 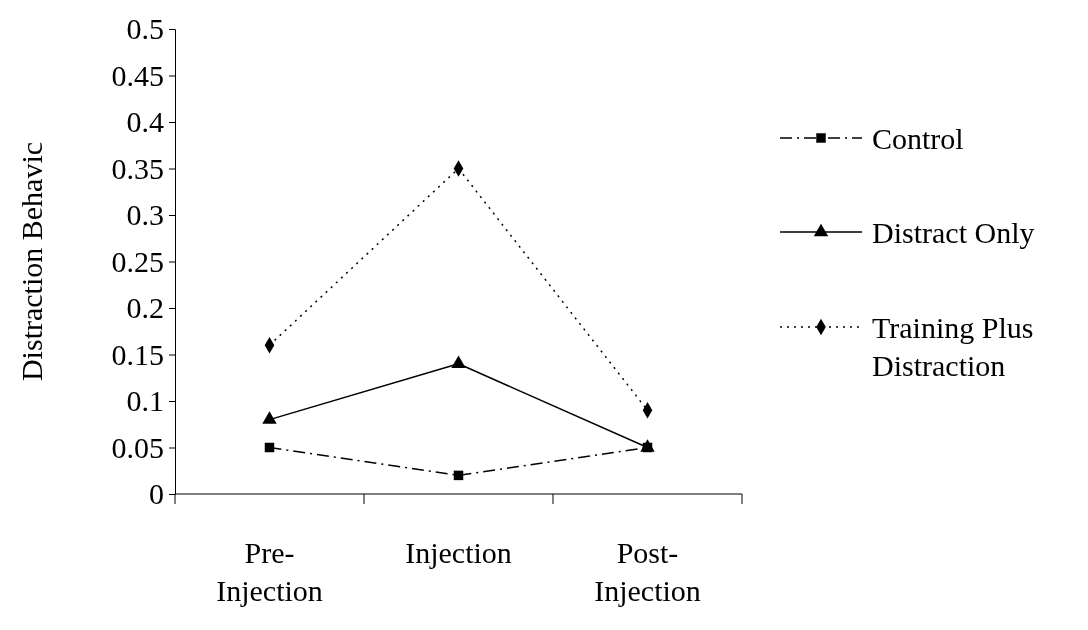 I want to click on legend-label: Control, so click(x=918, y=138).